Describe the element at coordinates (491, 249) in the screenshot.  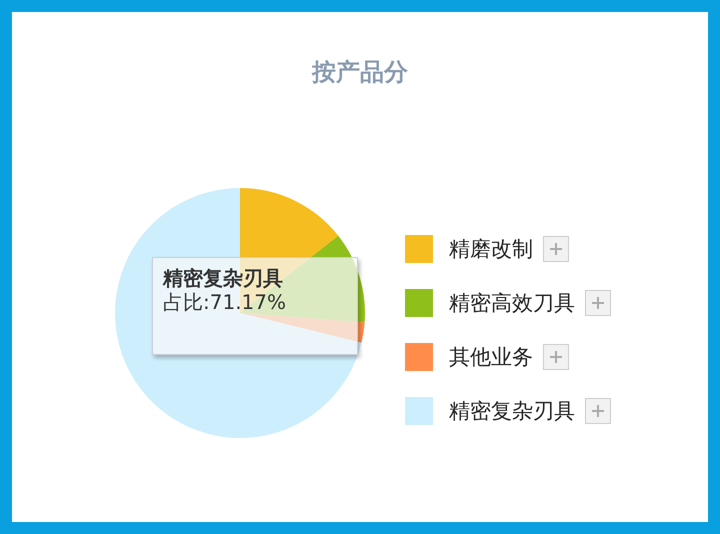
I see `legend-label: 精磨改制` at that location.